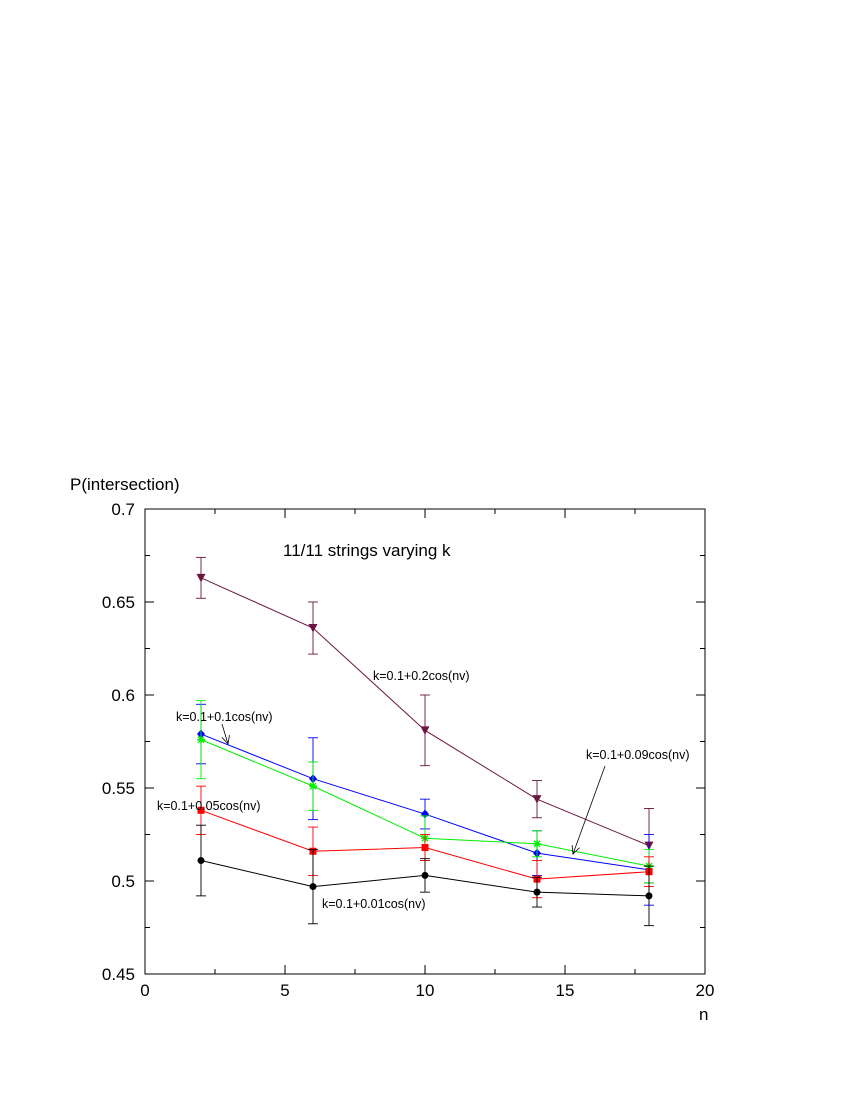  What do you see at coordinates (123, 881) in the screenshot?
I see `y-tick-label: 0.5` at bounding box center [123, 881].